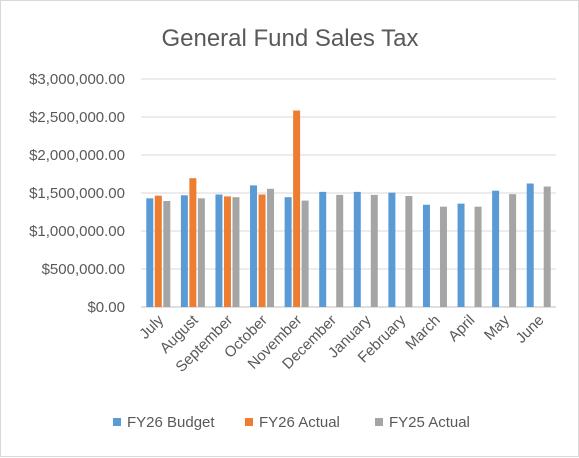 Image resolution: width=579 pixels, height=458 pixels. Describe the element at coordinates (201, 252) in the screenshot. I see `bar-fy25-actual-august` at that location.